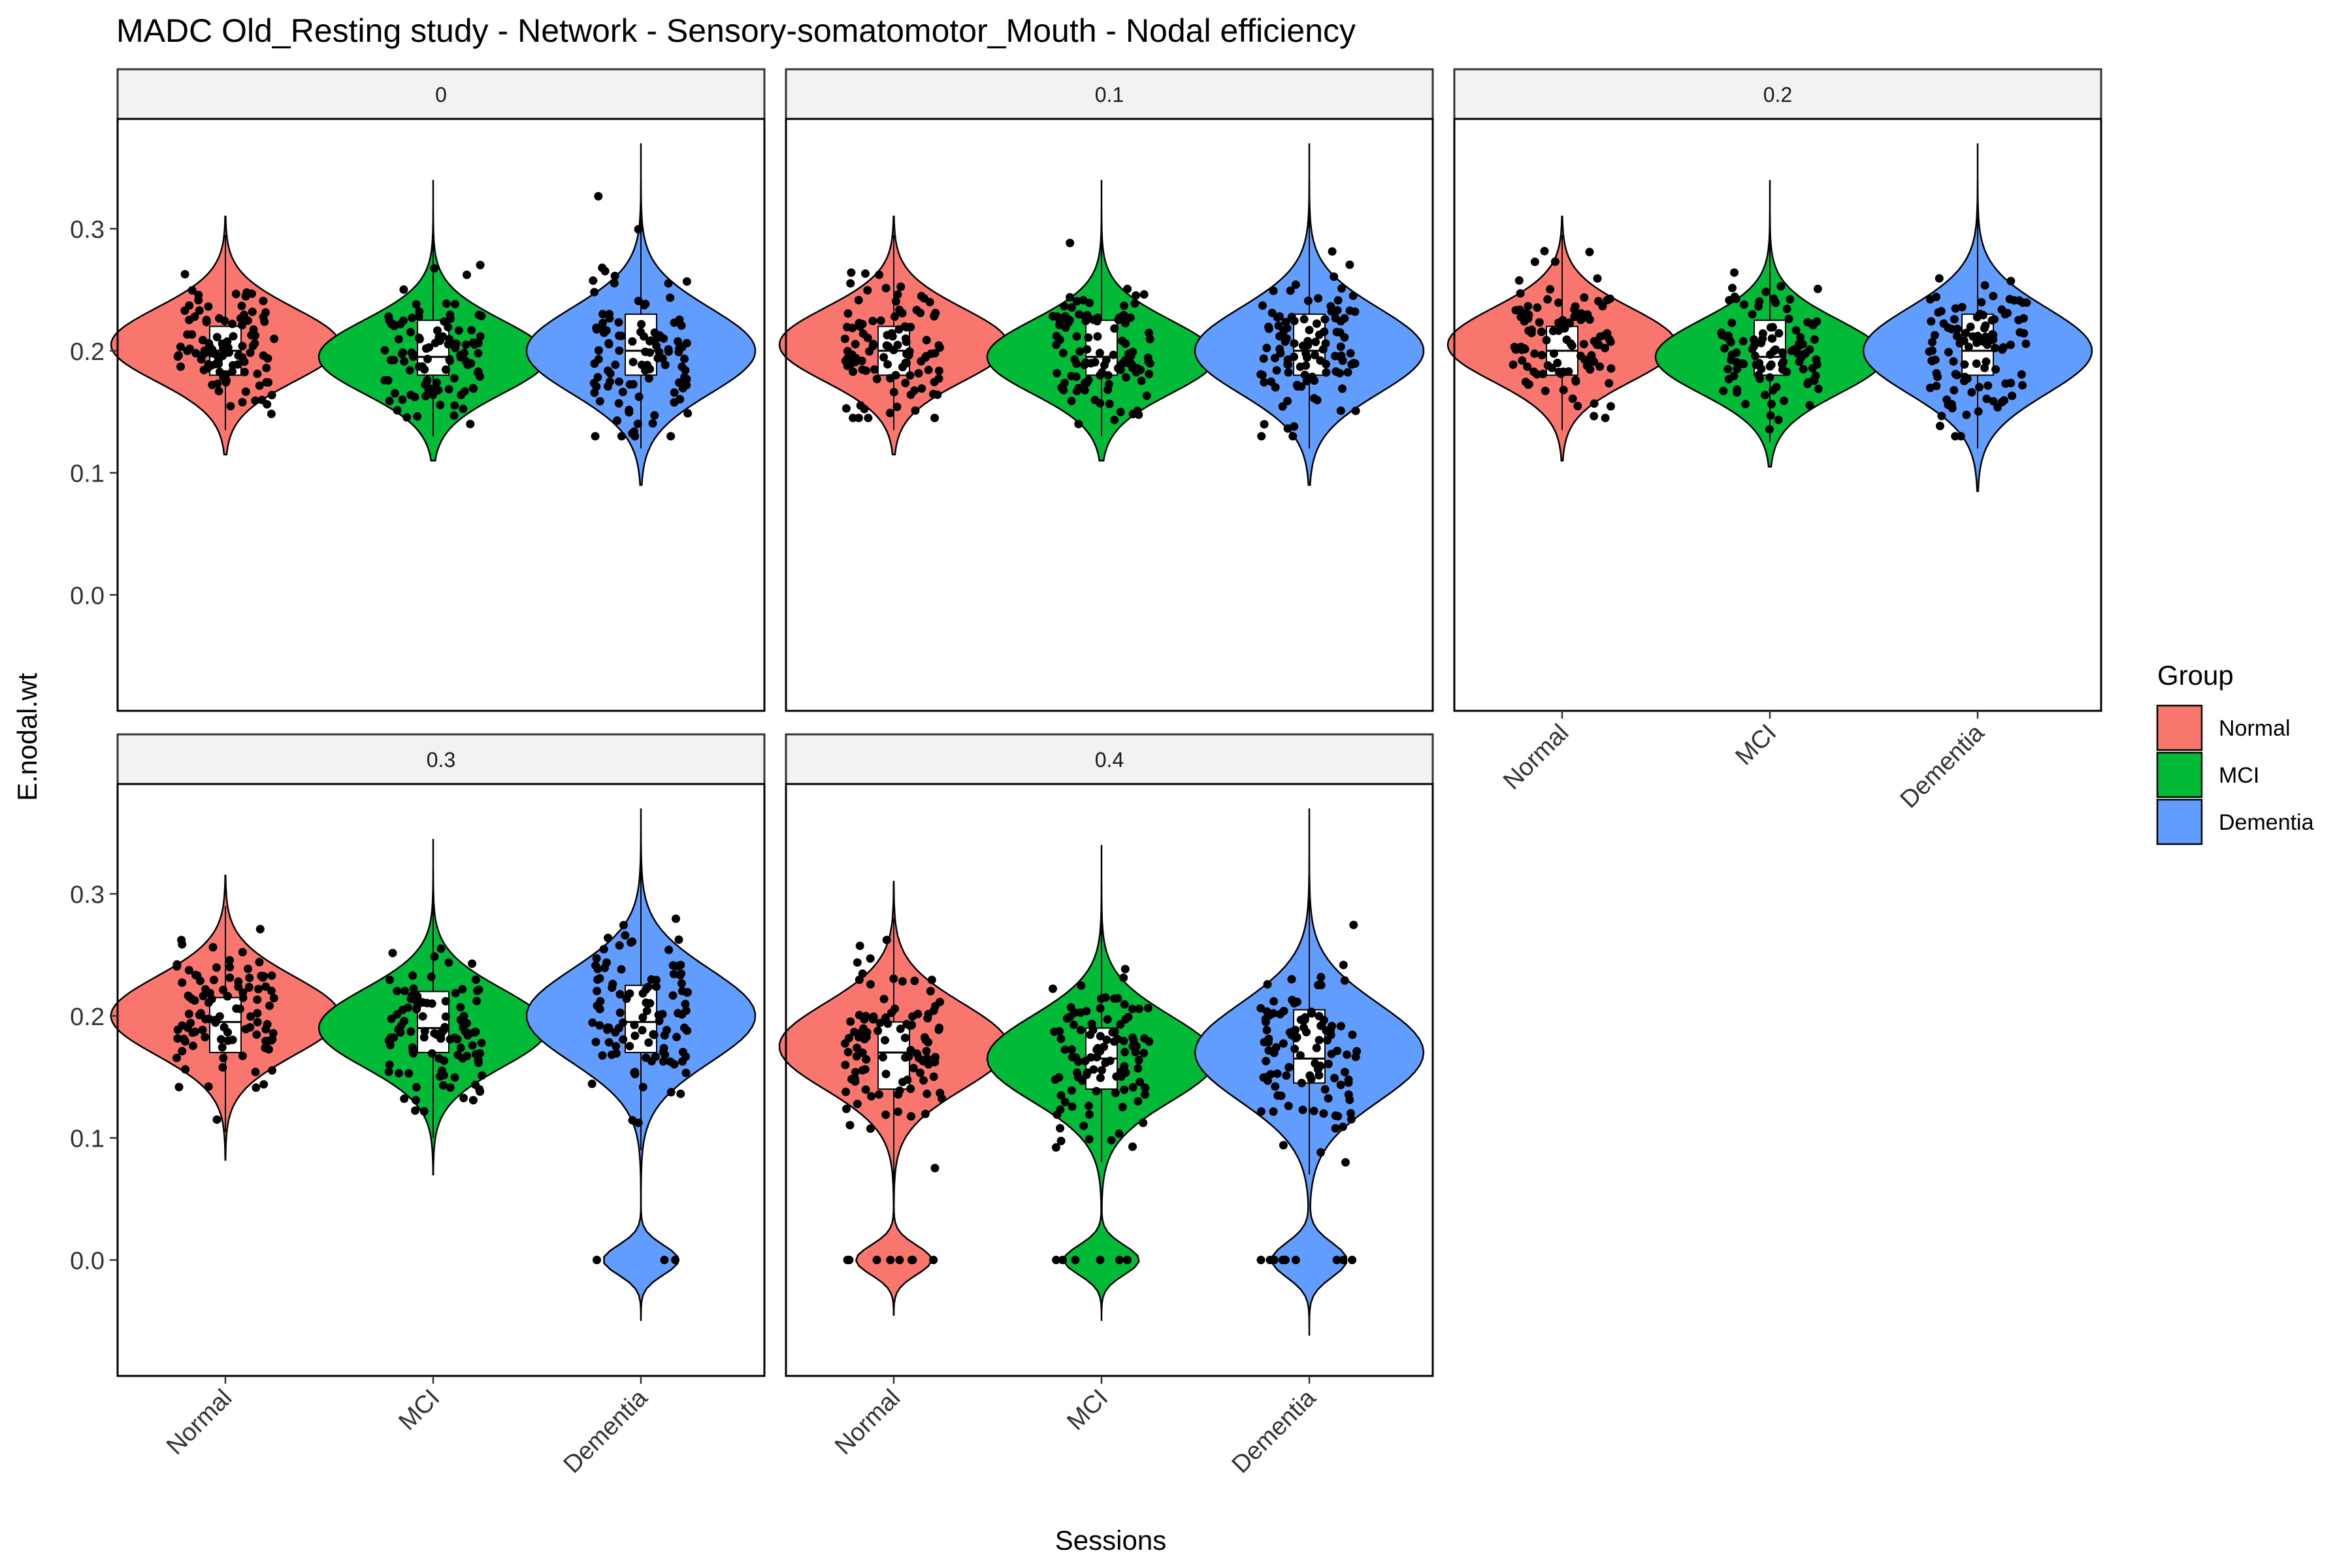 The image size is (2352, 1568). I want to click on facet-panel: 0 0.0 0.1 0.2 0.3, so click(418, 390).